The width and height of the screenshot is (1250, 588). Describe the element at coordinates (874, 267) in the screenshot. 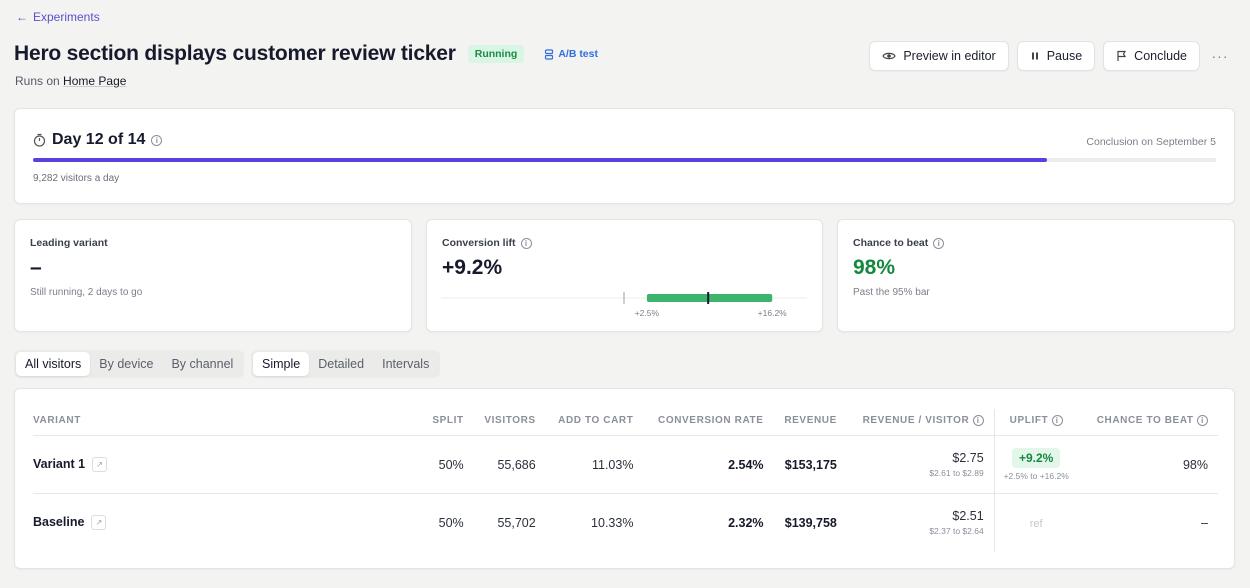

I see `chance-to-beat-value: 98%` at that location.